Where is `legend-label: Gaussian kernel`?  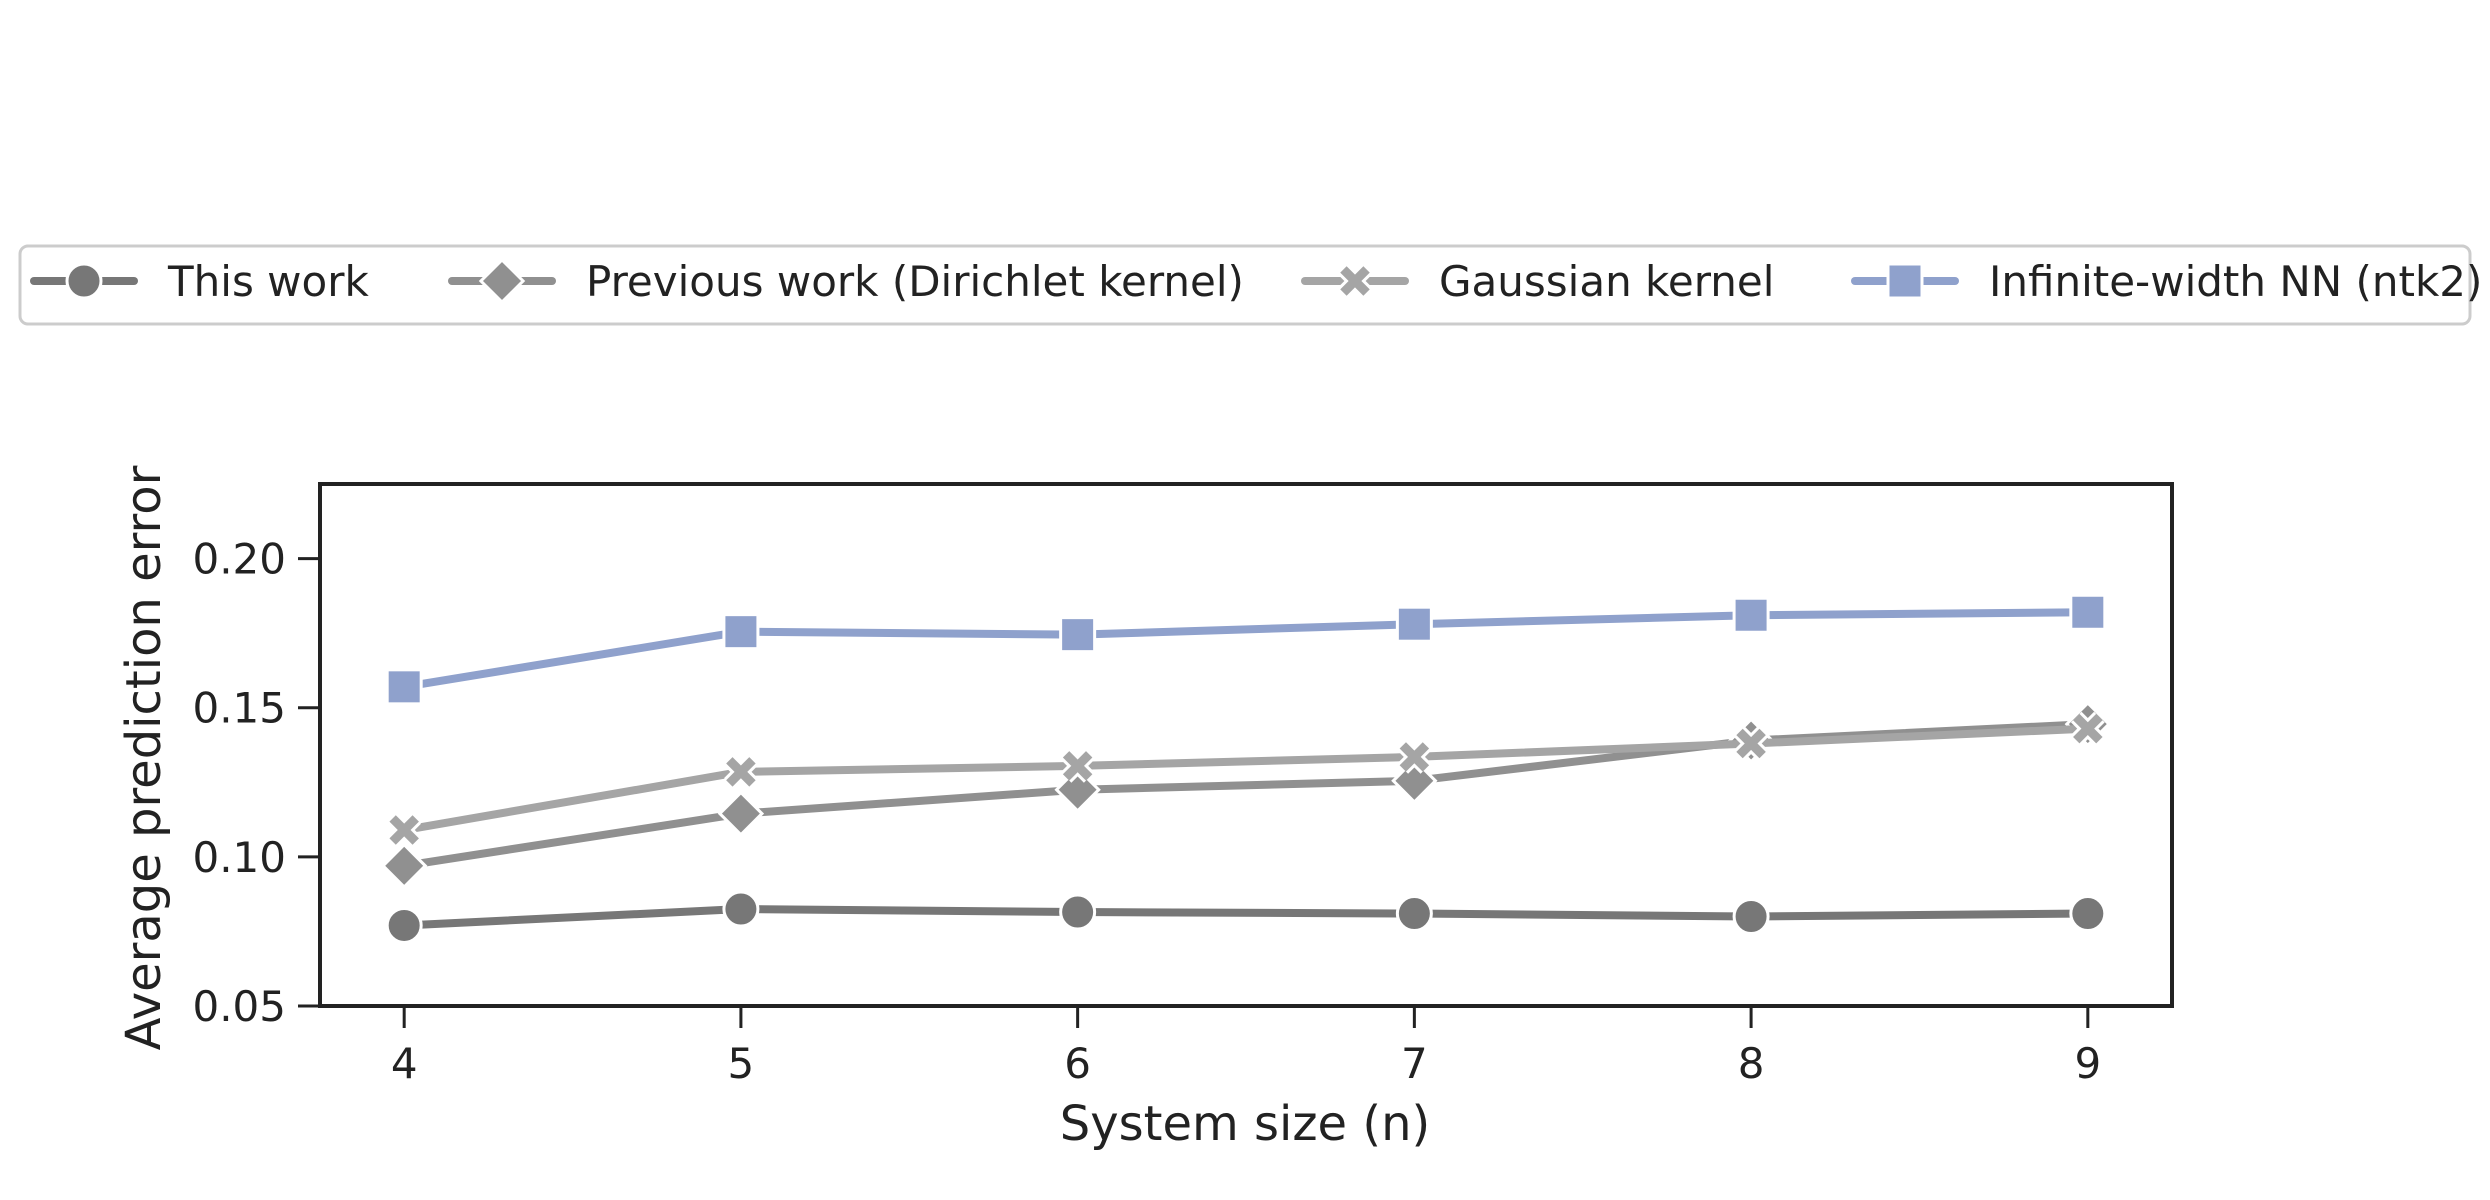 legend-label: Gaussian kernel is located at coordinates (1606, 281).